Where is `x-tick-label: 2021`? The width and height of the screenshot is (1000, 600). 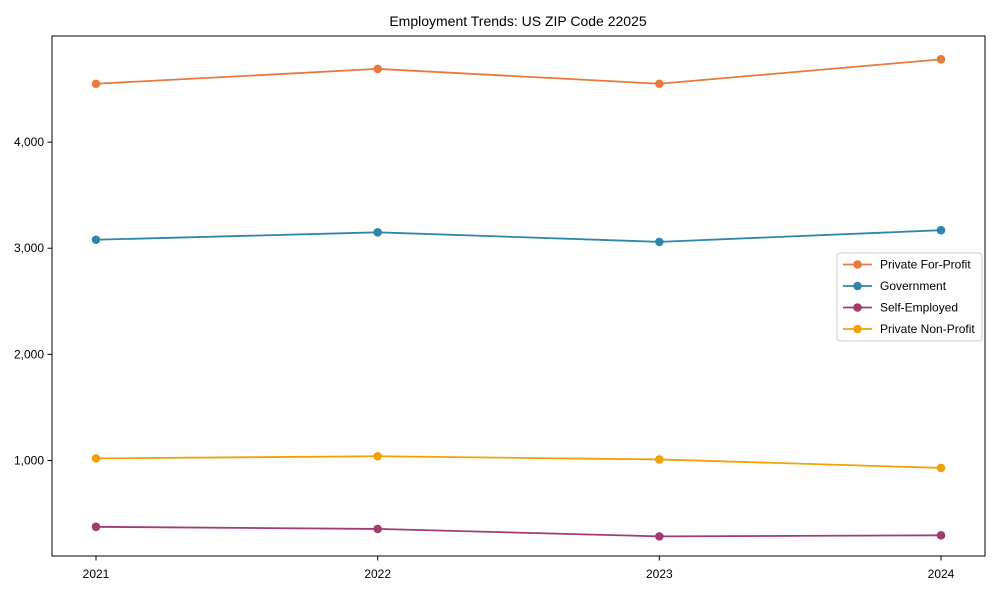 x-tick-label: 2021 is located at coordinates (96, 574).